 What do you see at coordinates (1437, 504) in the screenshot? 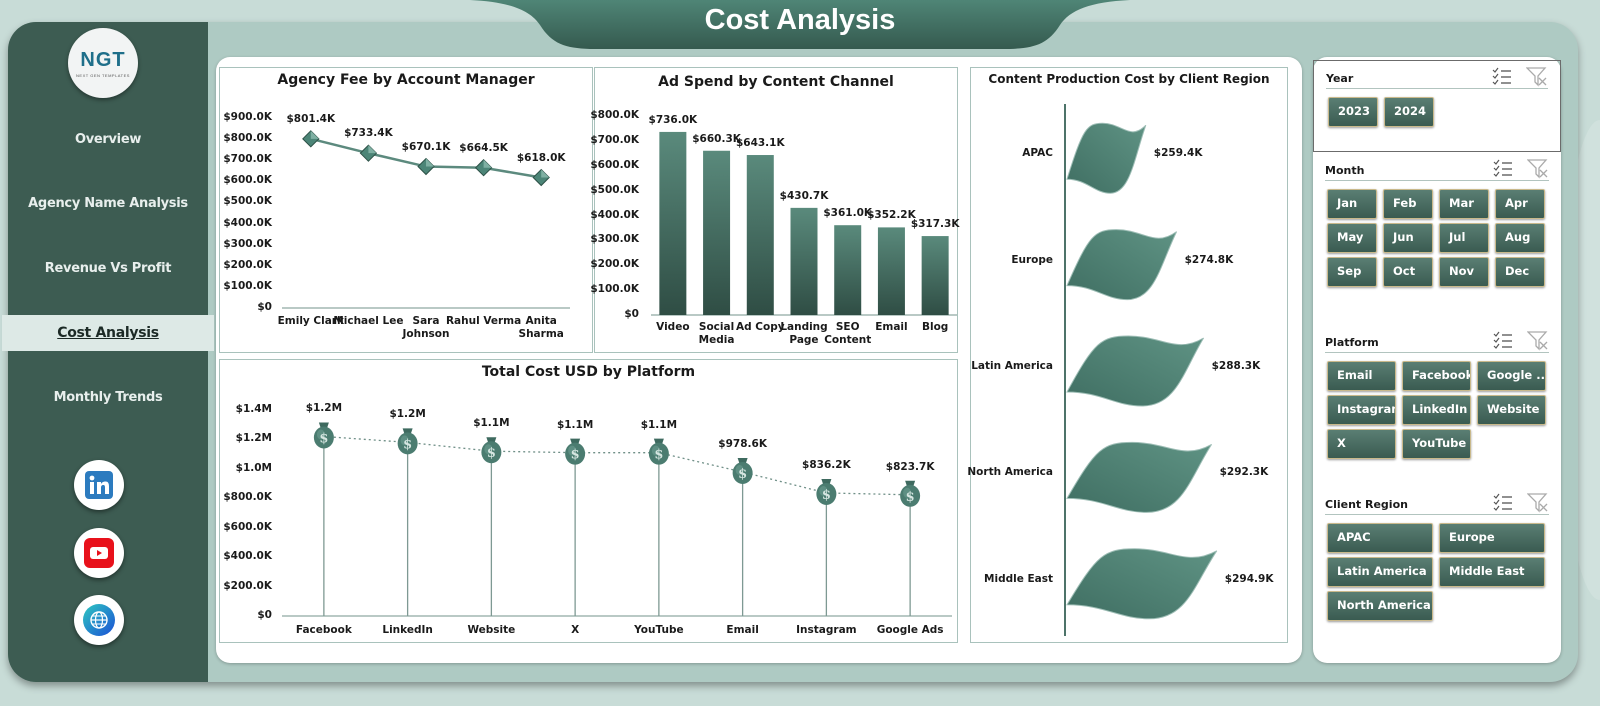
I see `slicer-header: Client Region` at bounding box center [1437, 504].